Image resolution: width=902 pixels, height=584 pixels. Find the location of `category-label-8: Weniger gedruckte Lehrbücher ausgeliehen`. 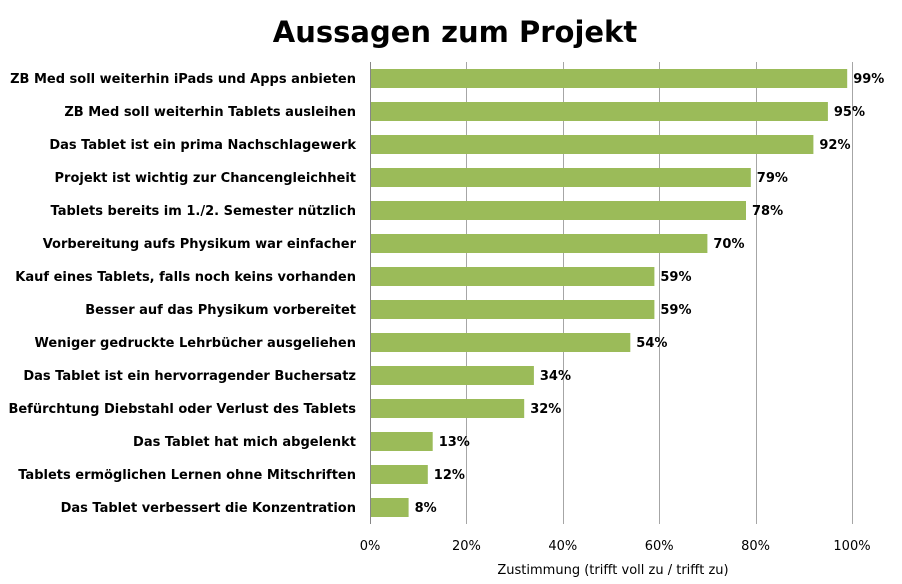

category-label-8: Weniger gedruckte Lehrbücher ausgeliehen is located at coordinates (195, 343).